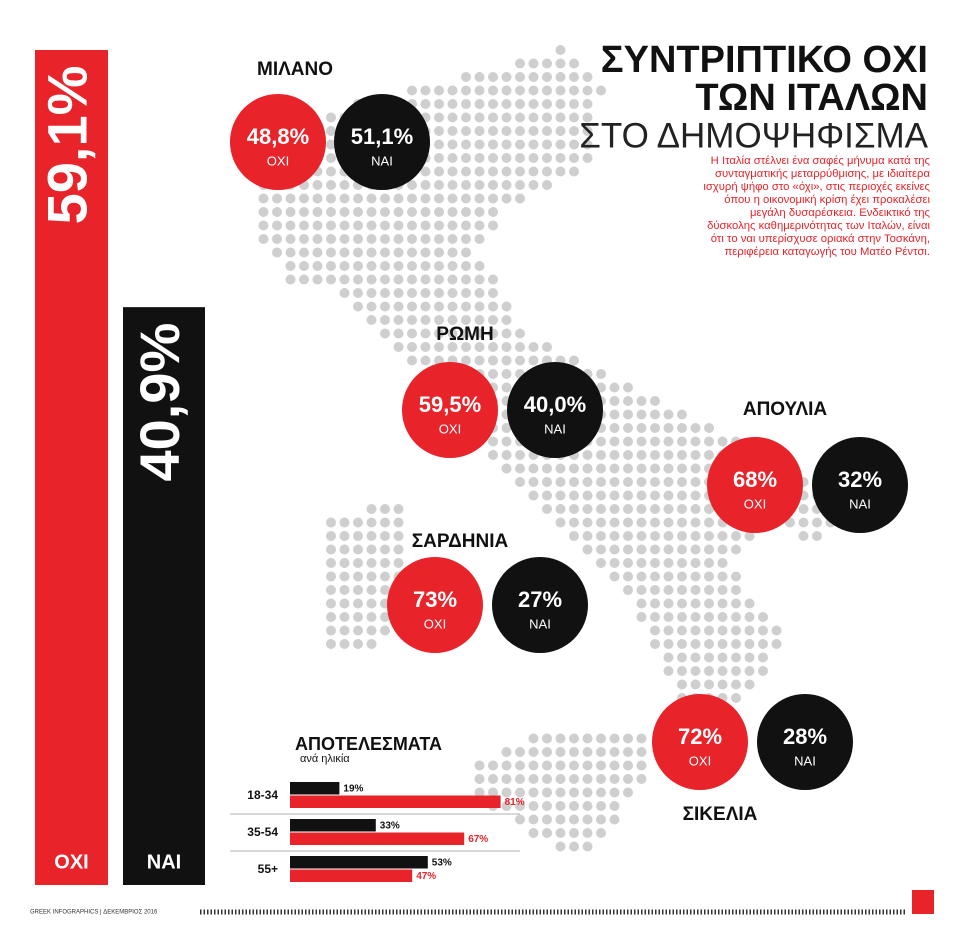 The image size is (960, 933). What do you see at coordinates (482, 903) in the screenshot?
I see `footer: GREEK INFOGRAPHICS | ΔΕΚΕΜΒΡΙΟΣ 2016` at bounding box center [482, 903].